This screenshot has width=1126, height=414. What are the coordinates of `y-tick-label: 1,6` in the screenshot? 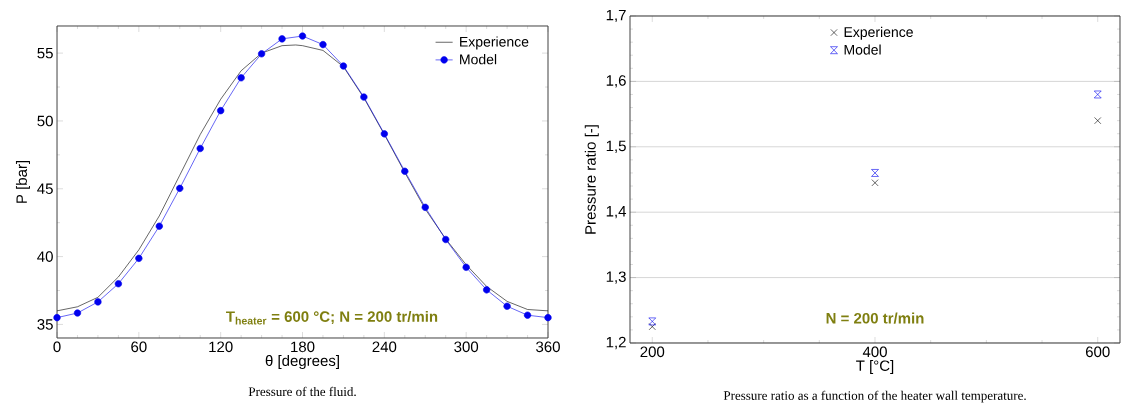 It's located at (616, 81).